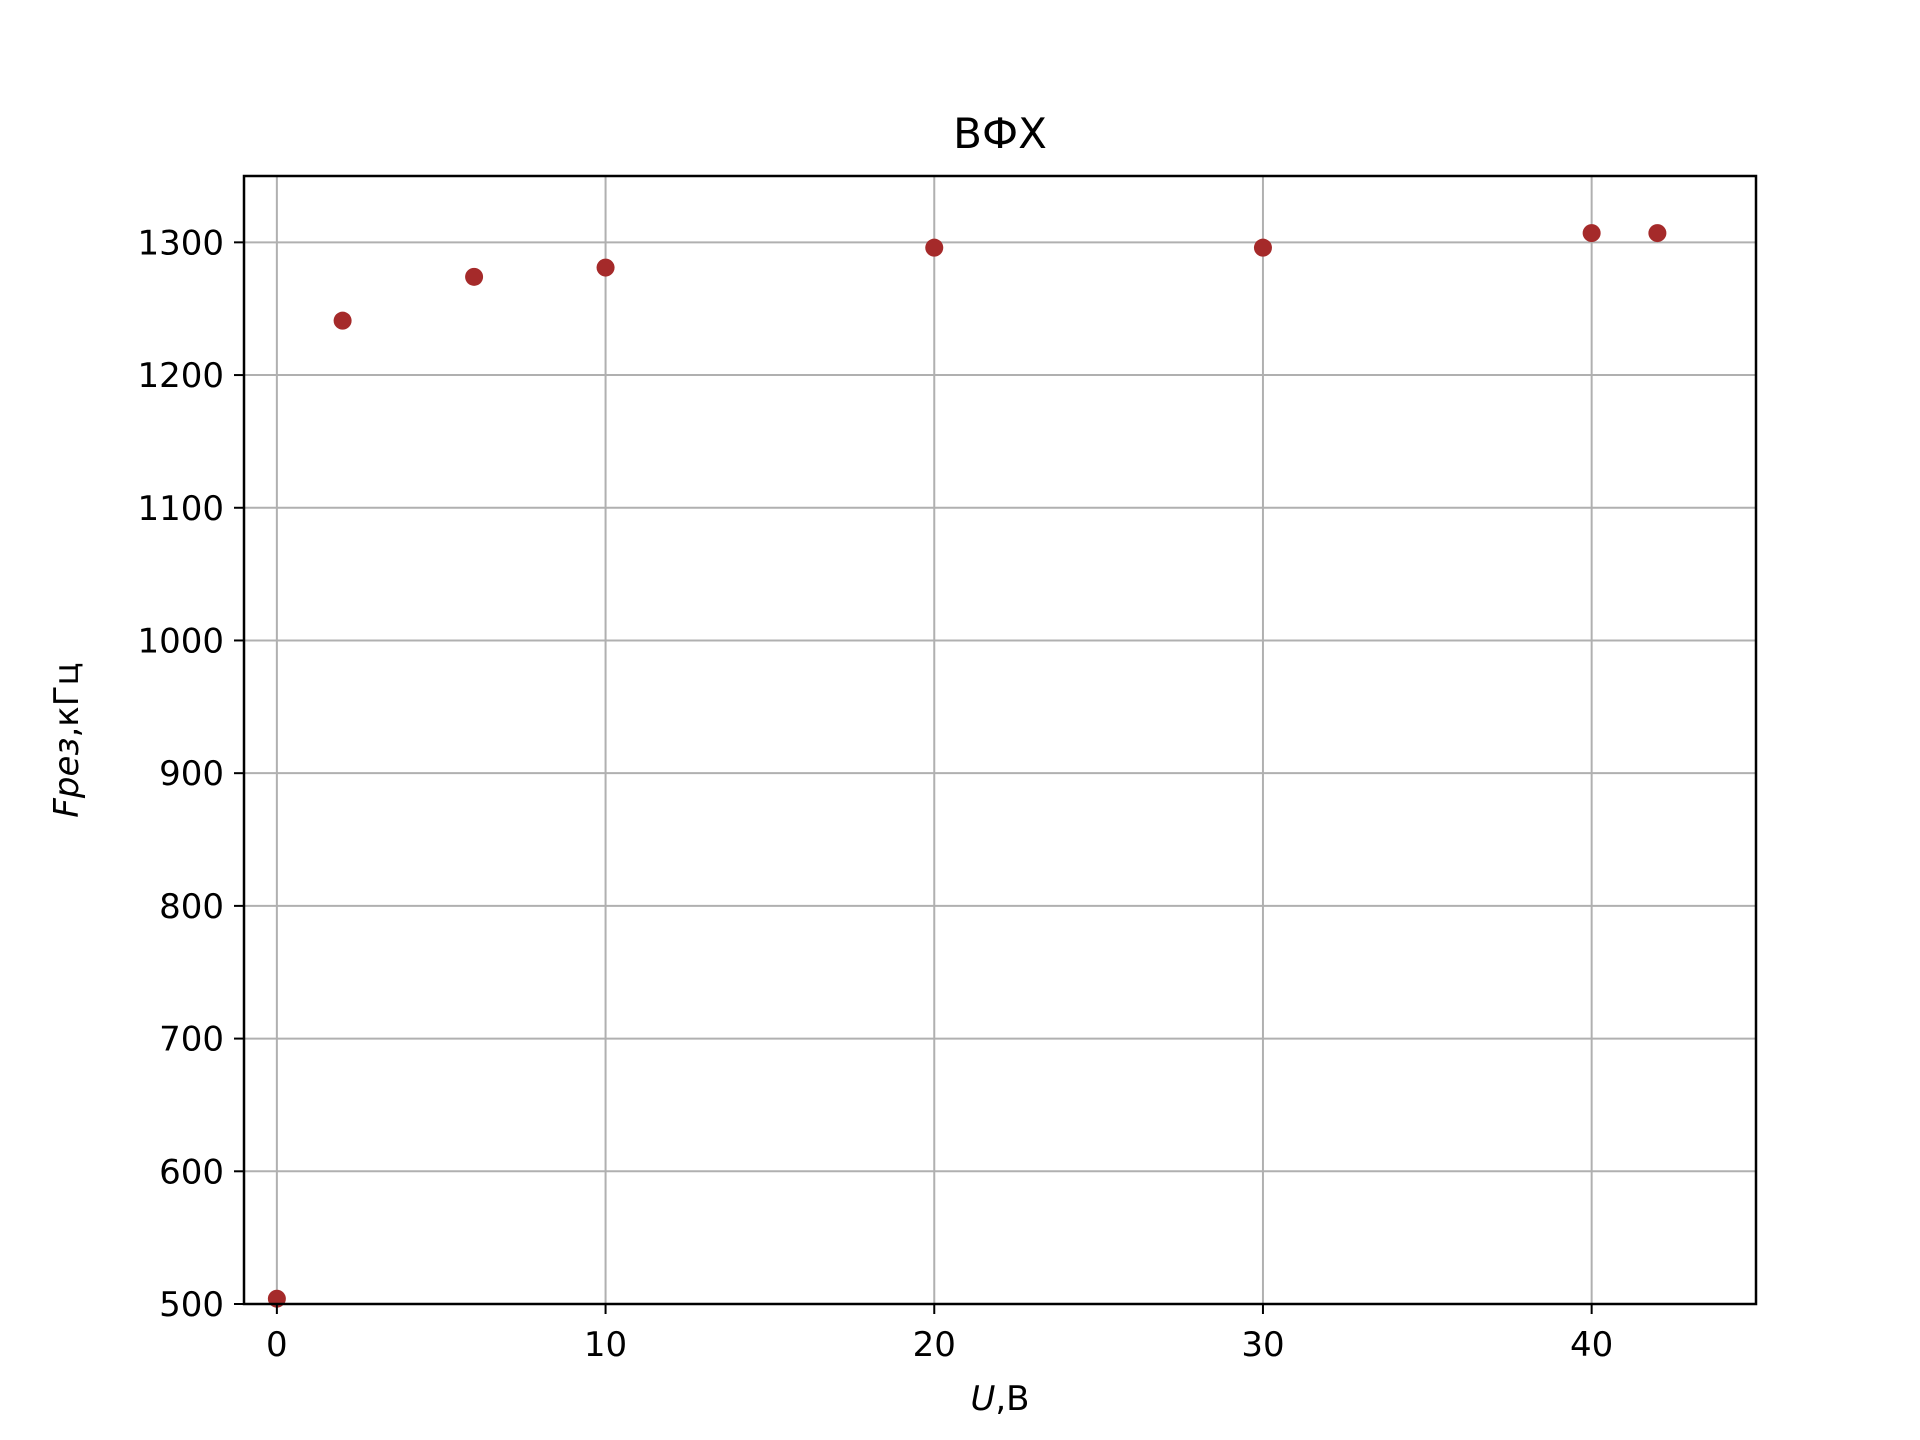 This screenshot has height=1440, width=1920. I want to click on y-tick-label: 900, so click(191, 774).